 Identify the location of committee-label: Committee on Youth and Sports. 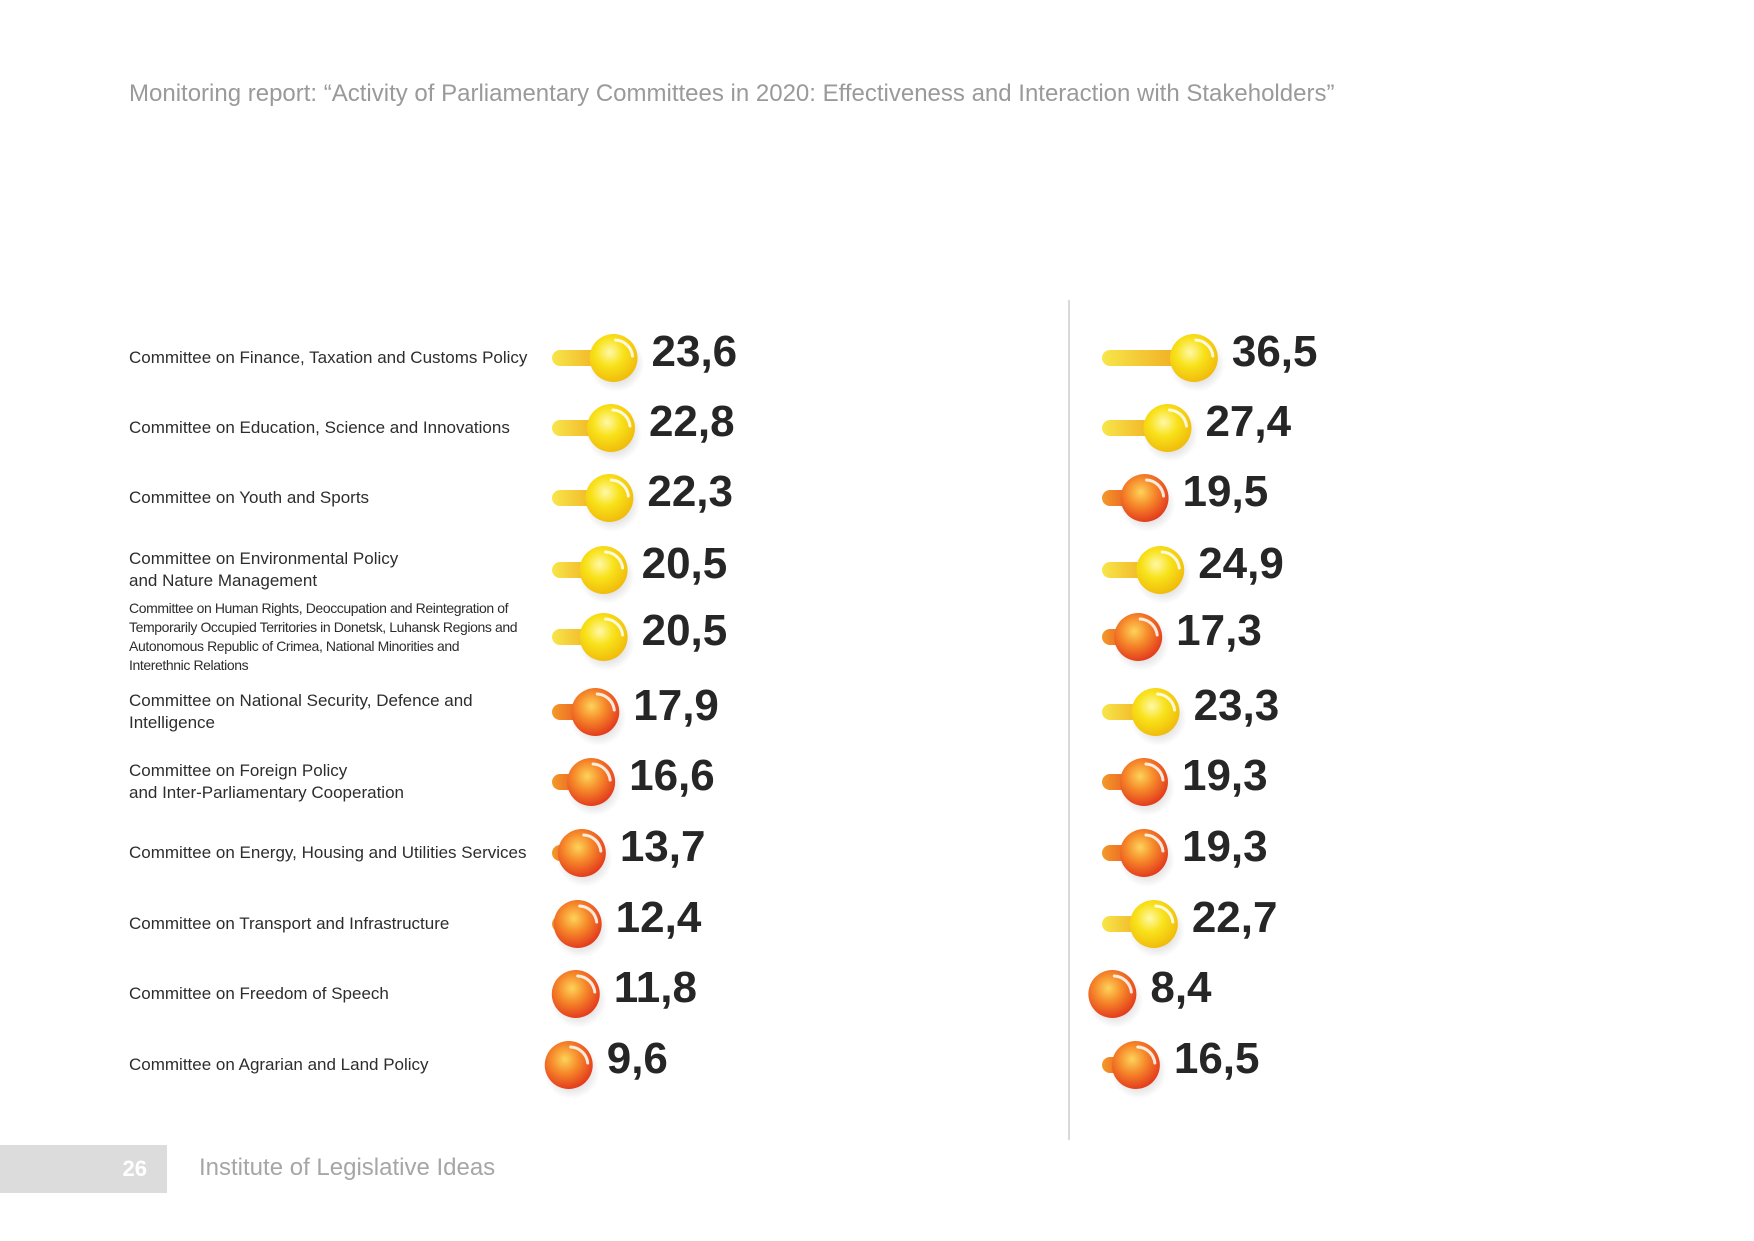
(344, 498).